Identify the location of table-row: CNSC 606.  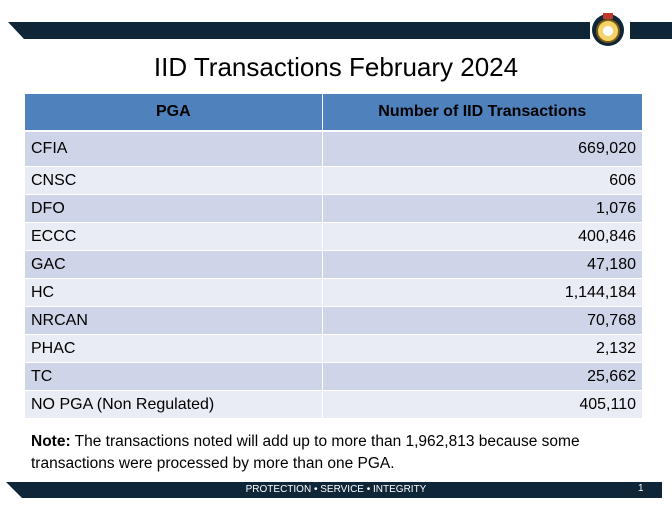
(334, 180).